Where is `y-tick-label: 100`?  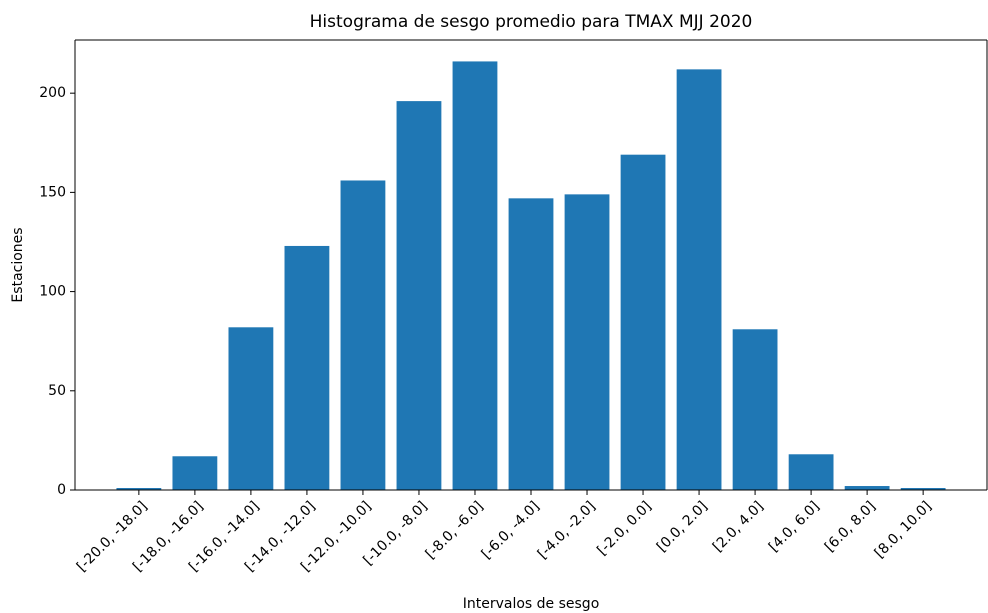 y-tick-label: 100 is located at coordinates (52, 292).